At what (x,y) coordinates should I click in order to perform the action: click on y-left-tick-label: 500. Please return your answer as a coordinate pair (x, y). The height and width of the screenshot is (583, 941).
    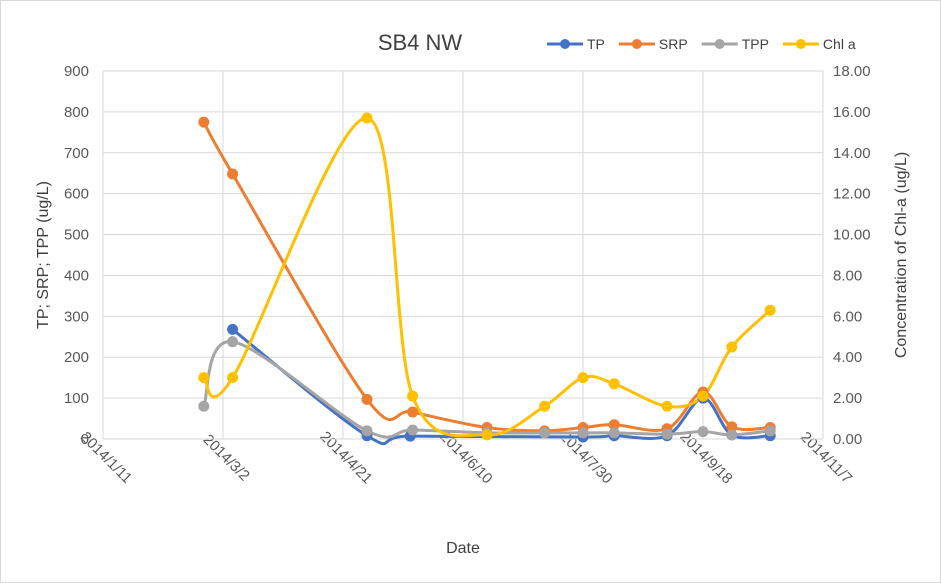
    Looking at the image, I should click on (76, 235).